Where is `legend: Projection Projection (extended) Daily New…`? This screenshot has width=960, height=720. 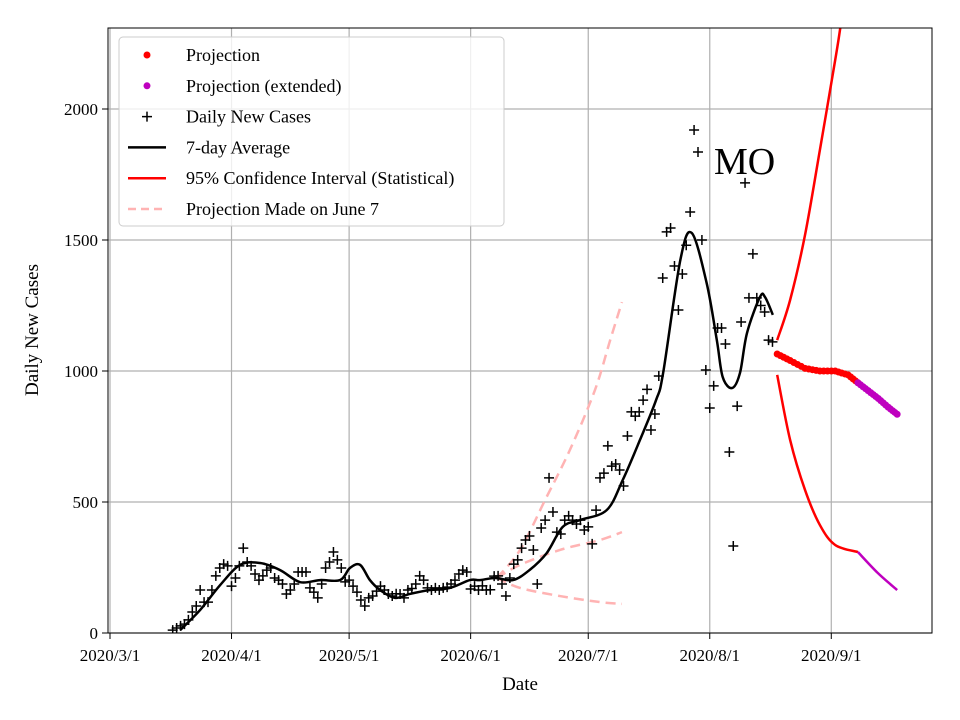
legend: Projection Projection (extended) Daily New… is located at coordinates (311, 131).